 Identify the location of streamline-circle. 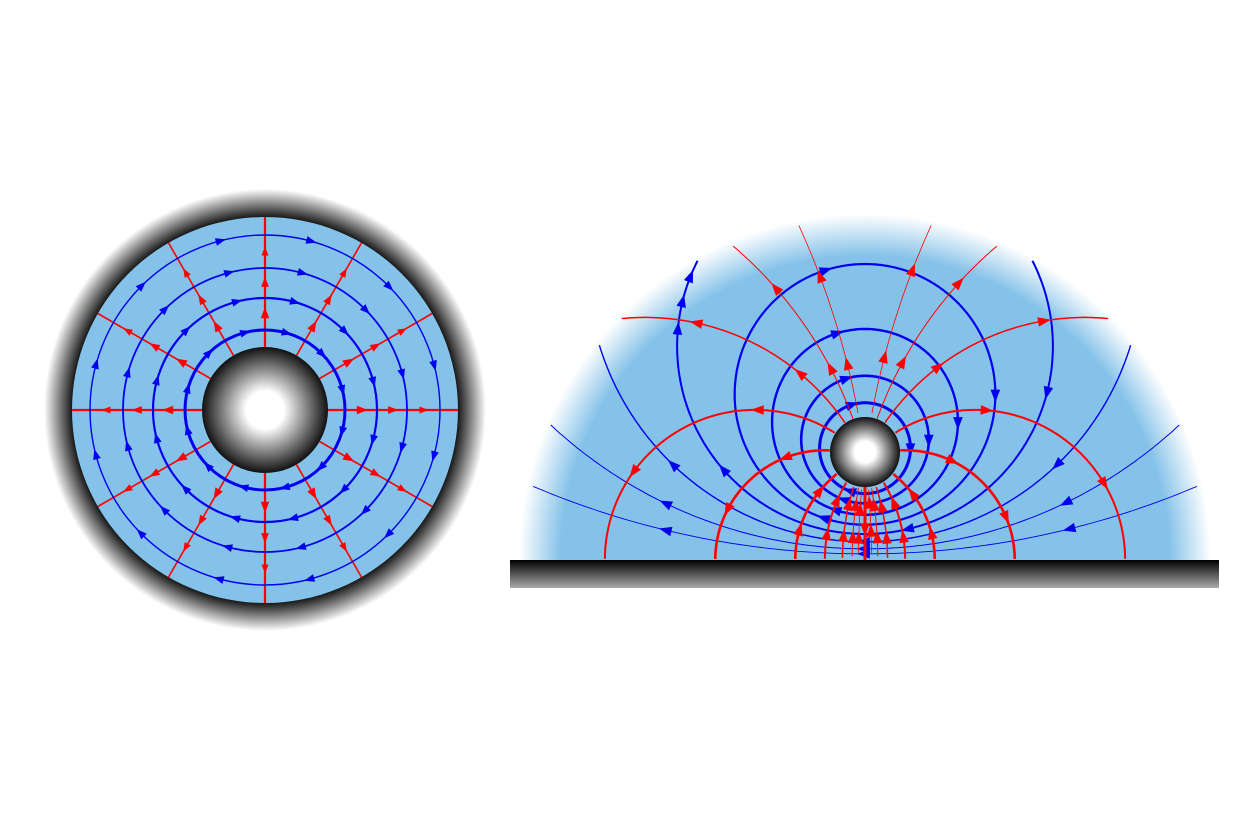
(265, 410).